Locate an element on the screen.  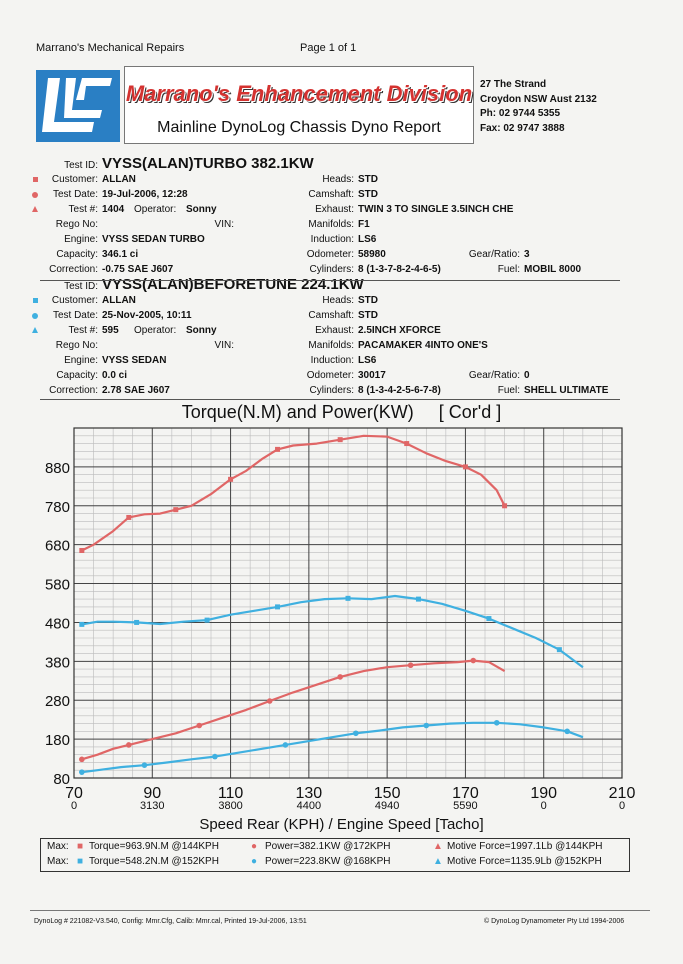
test1-engine: VYSS SEDAN TURBO is located at coordinates (153, 239).